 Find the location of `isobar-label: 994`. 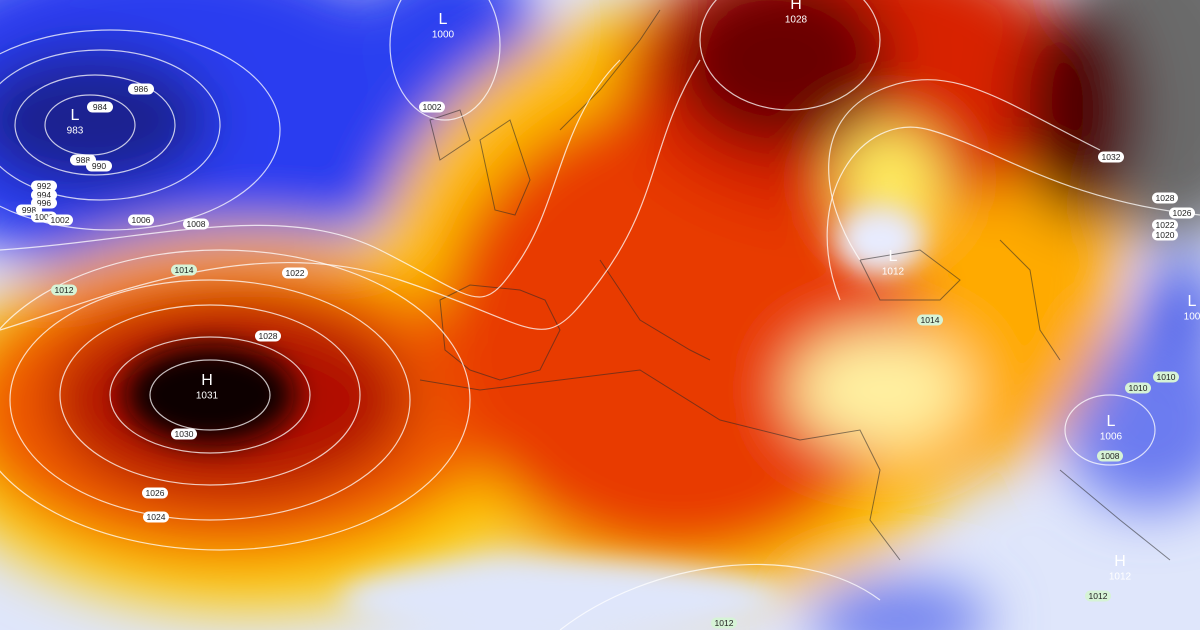

isobar-label: 994 is located at coordinates (44, 195).